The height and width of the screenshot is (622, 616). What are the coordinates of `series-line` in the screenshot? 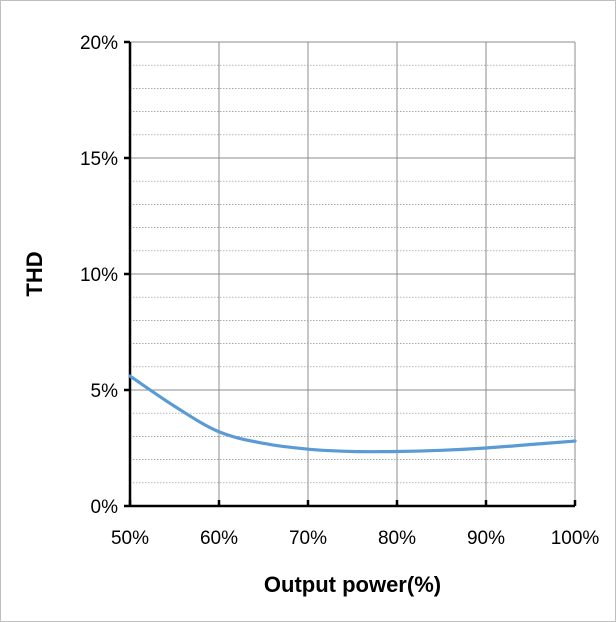 It's located at (352, 414).